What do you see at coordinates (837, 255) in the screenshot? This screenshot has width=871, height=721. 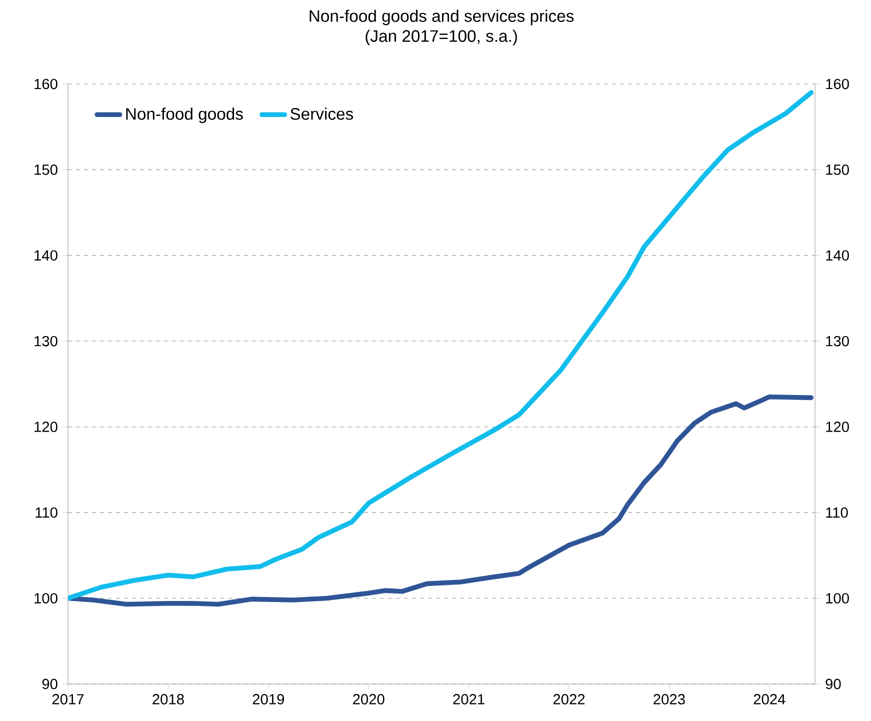 I see `y2-tick-label: 140` at bounding box center [837, 255].